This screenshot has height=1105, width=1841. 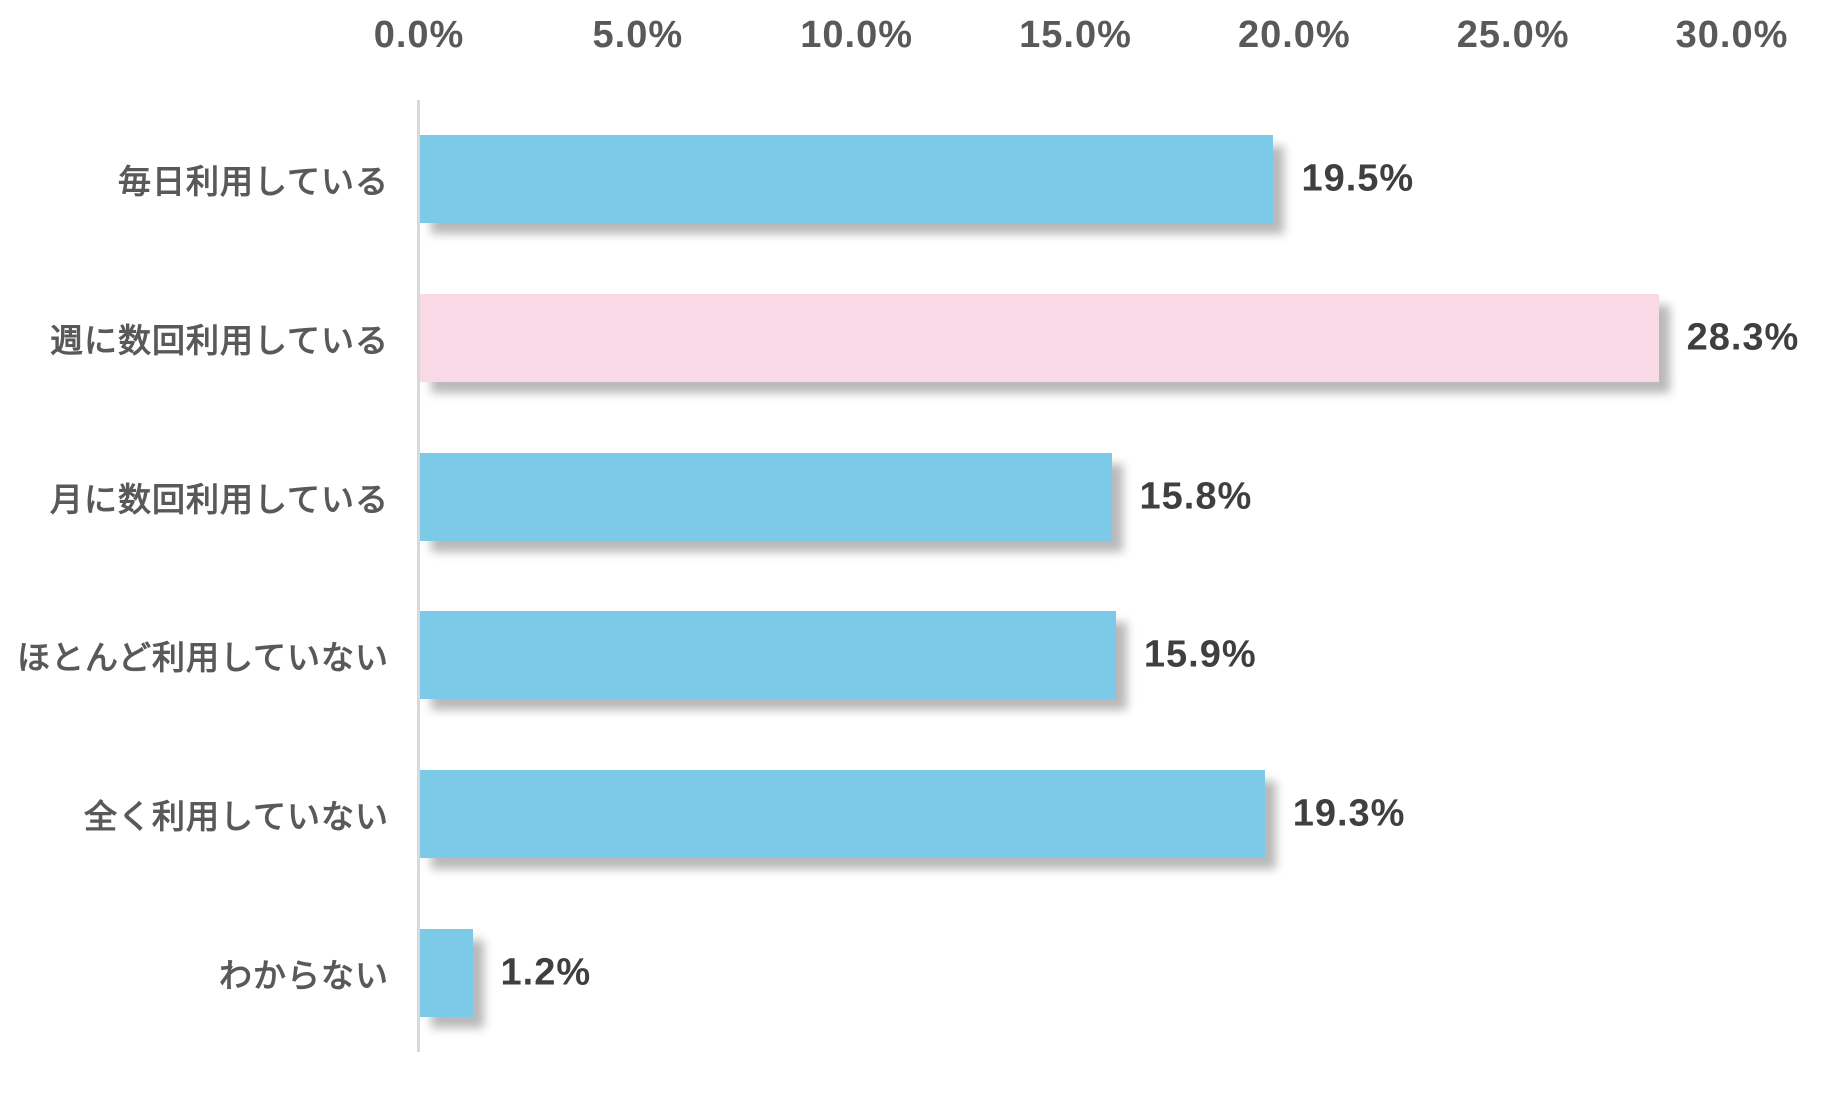 What do you see at coordinates (1513, 35) in the screenshot?
I see `x-tick-label: 25.0%` at bounding box center [1513, 35].